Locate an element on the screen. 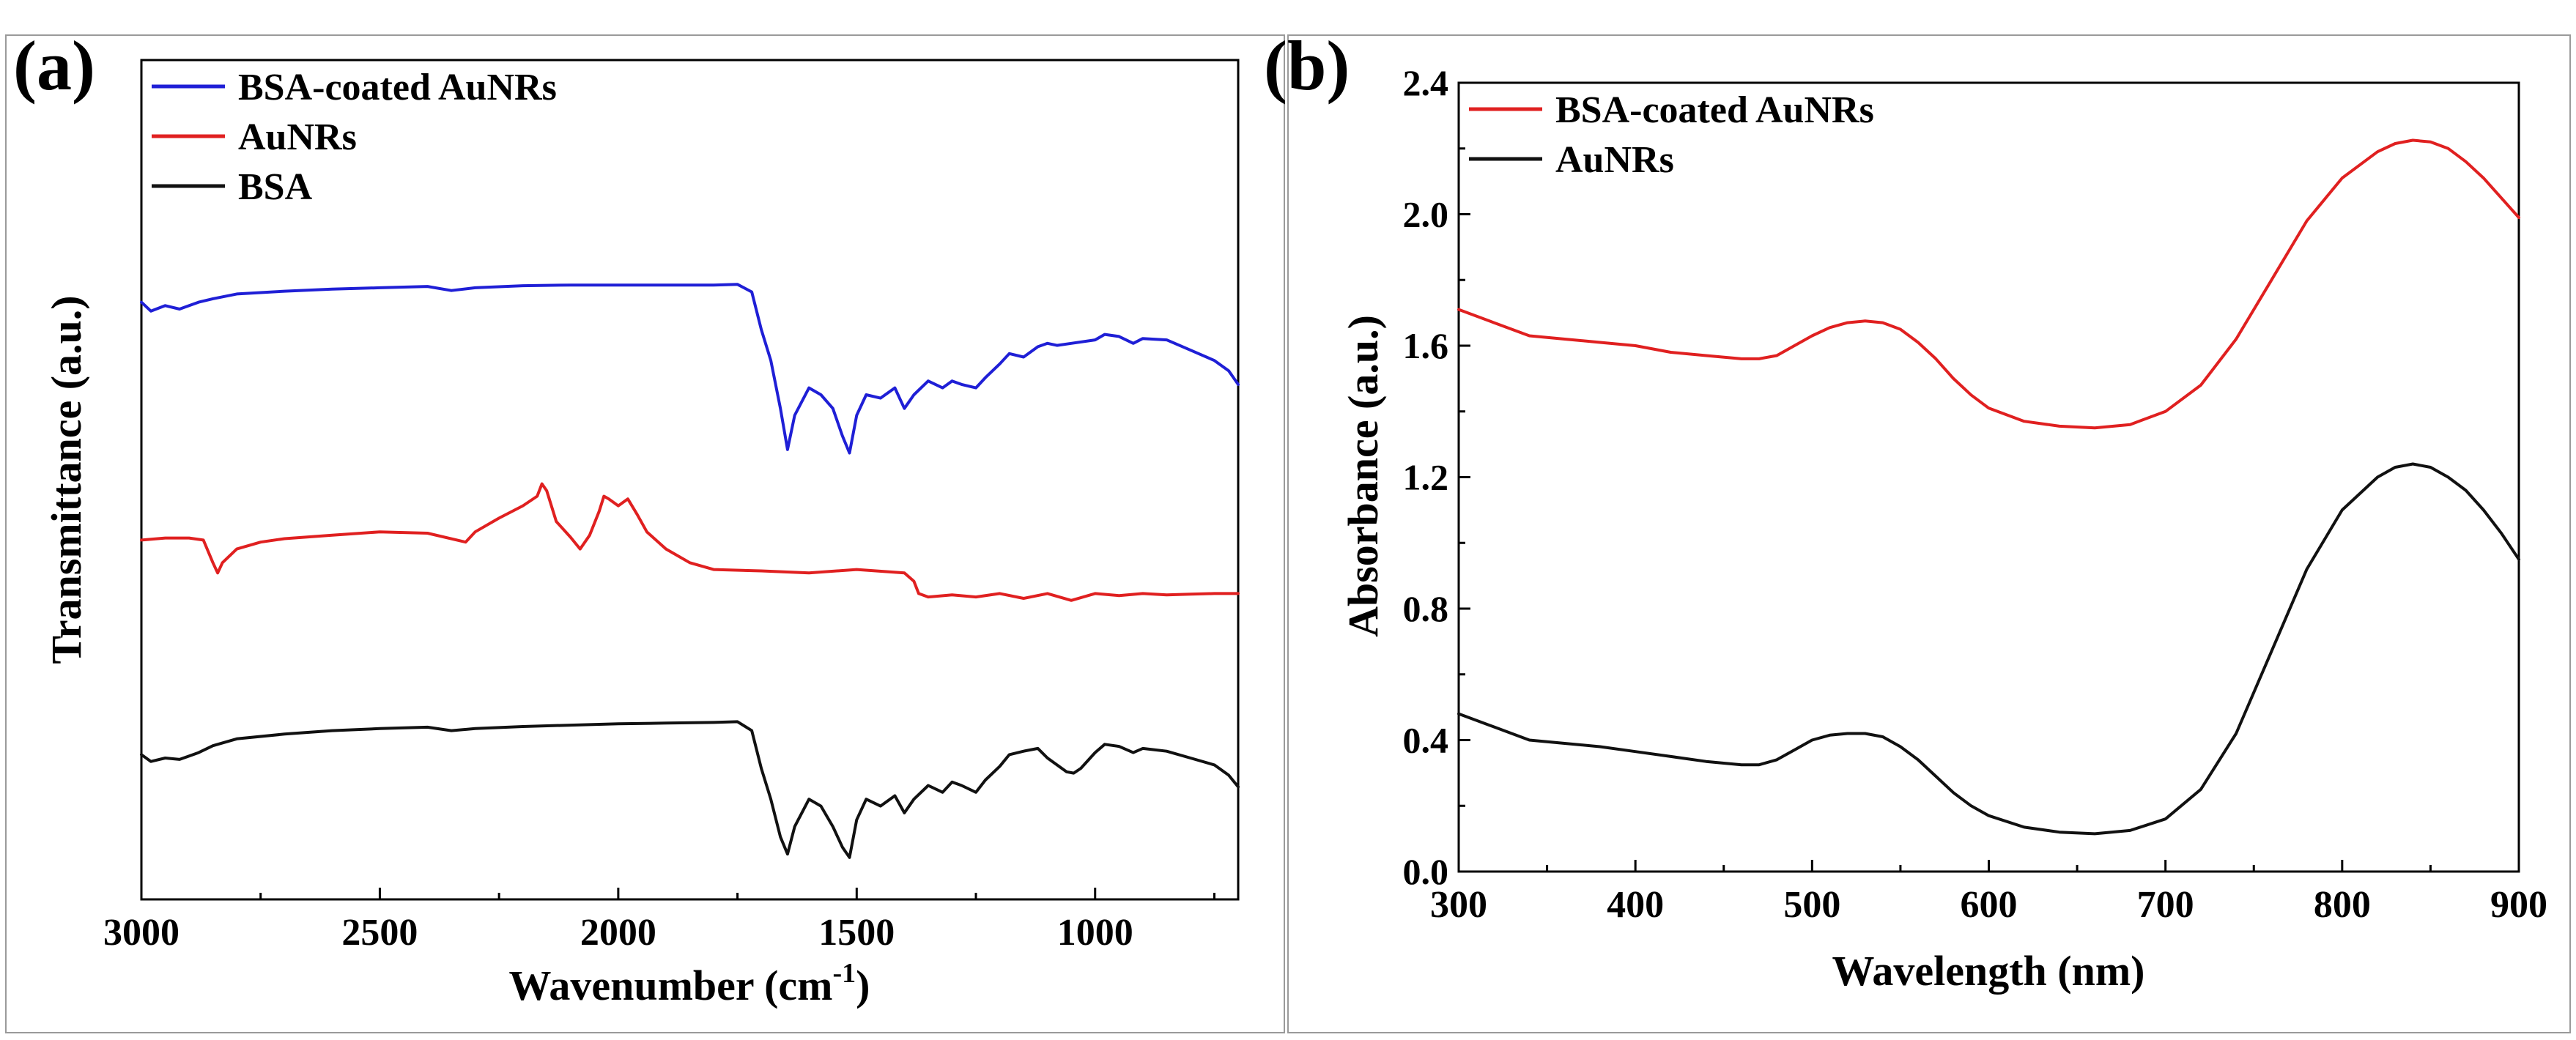  x-tick-label: 600 is located at coordinates (1989, 905).